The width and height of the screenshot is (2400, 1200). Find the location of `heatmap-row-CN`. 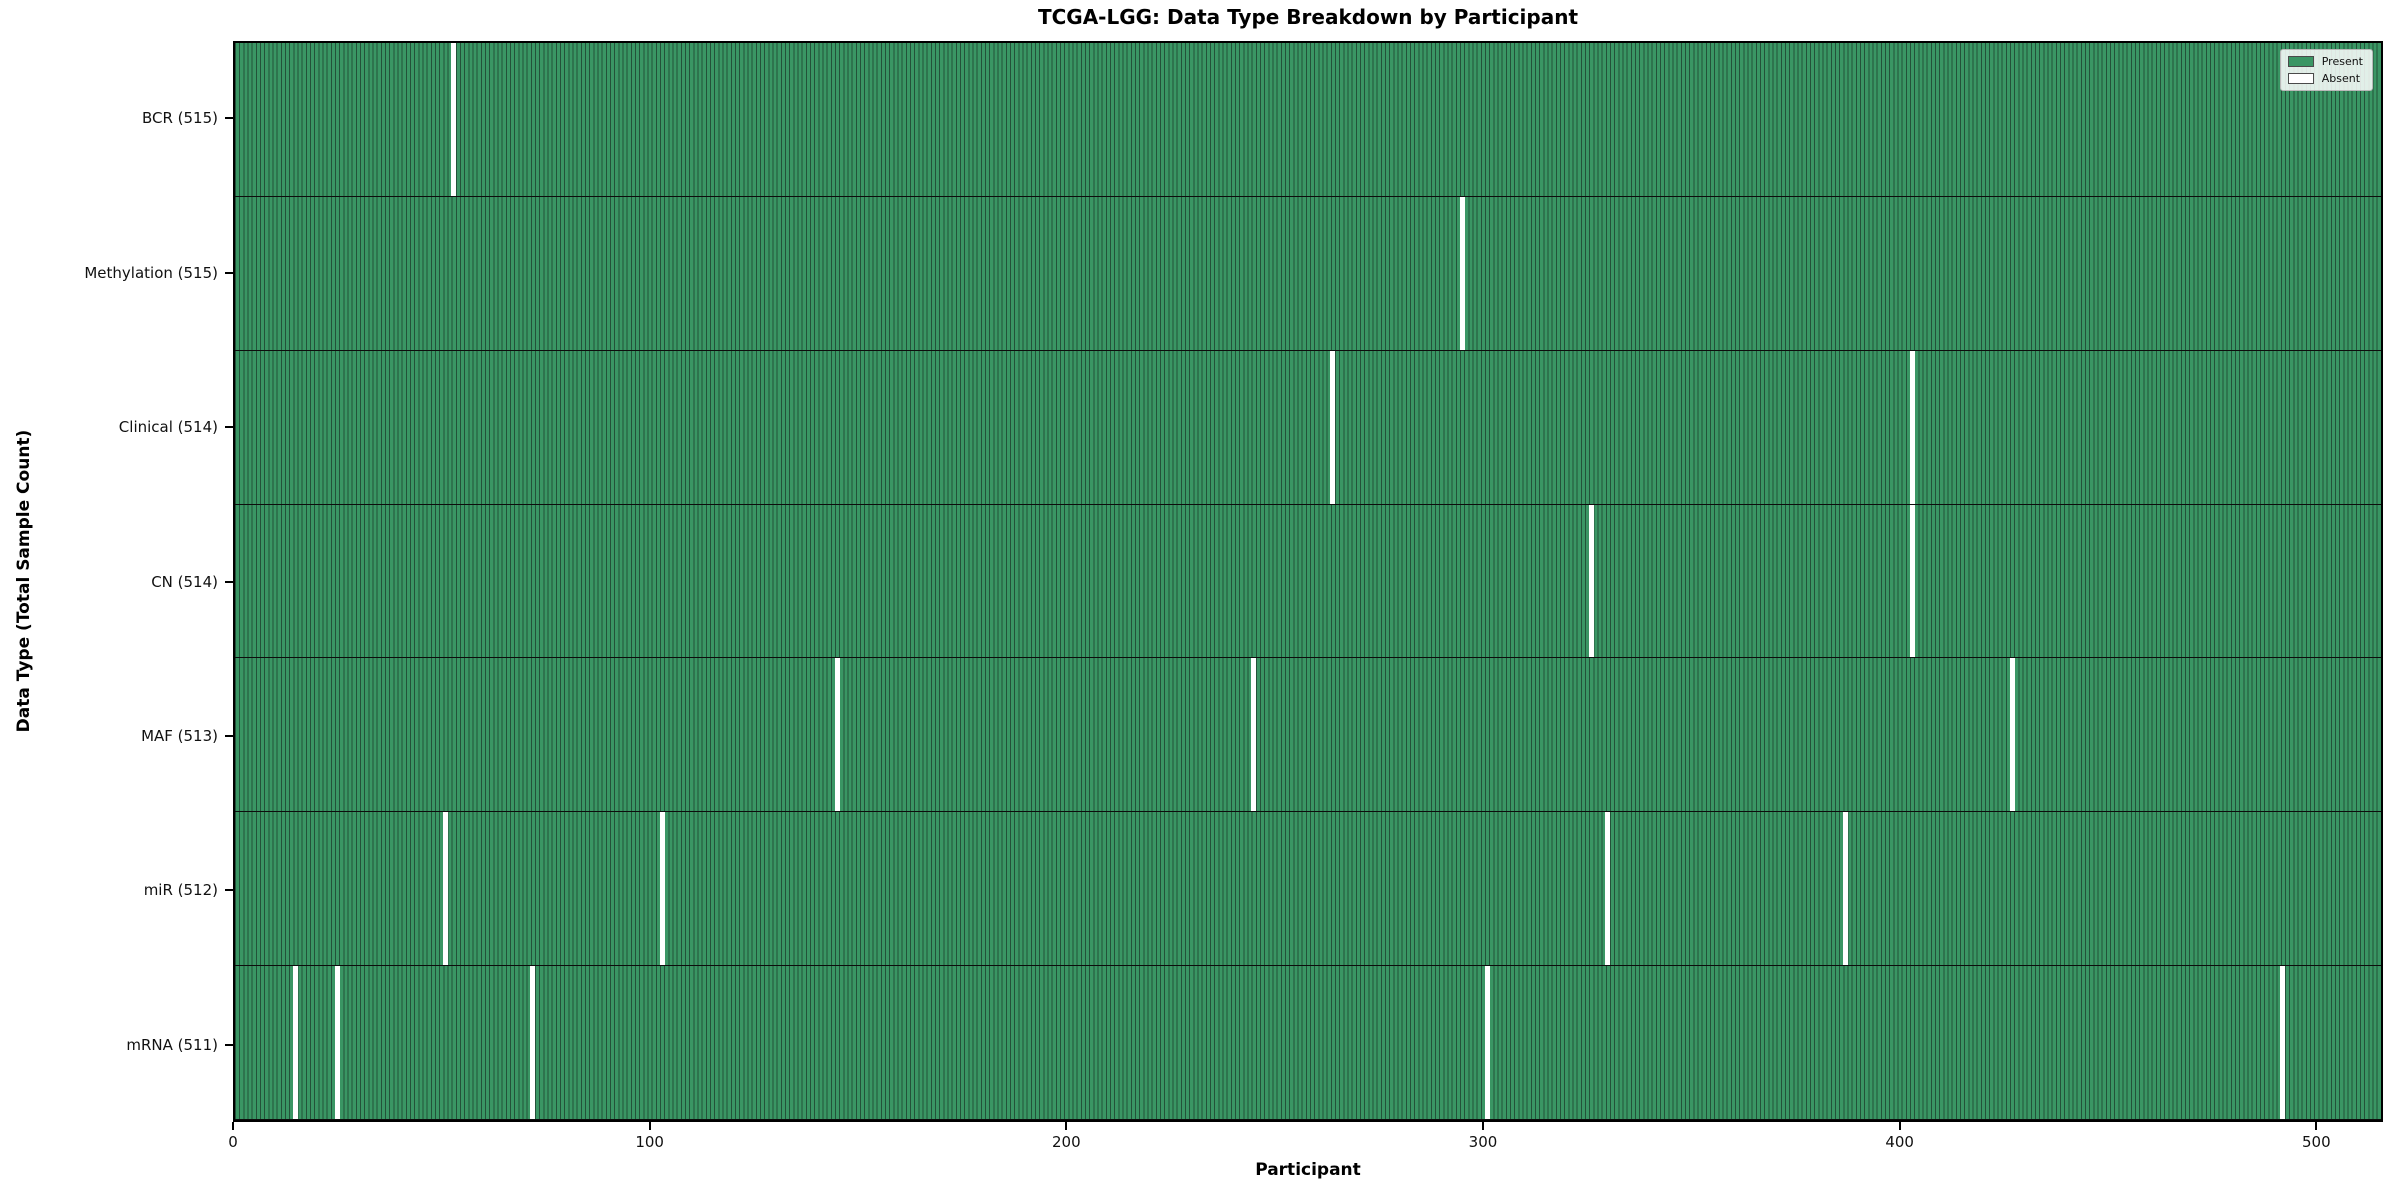

heatmap-row-CN is located at coordinates (1308, 581).